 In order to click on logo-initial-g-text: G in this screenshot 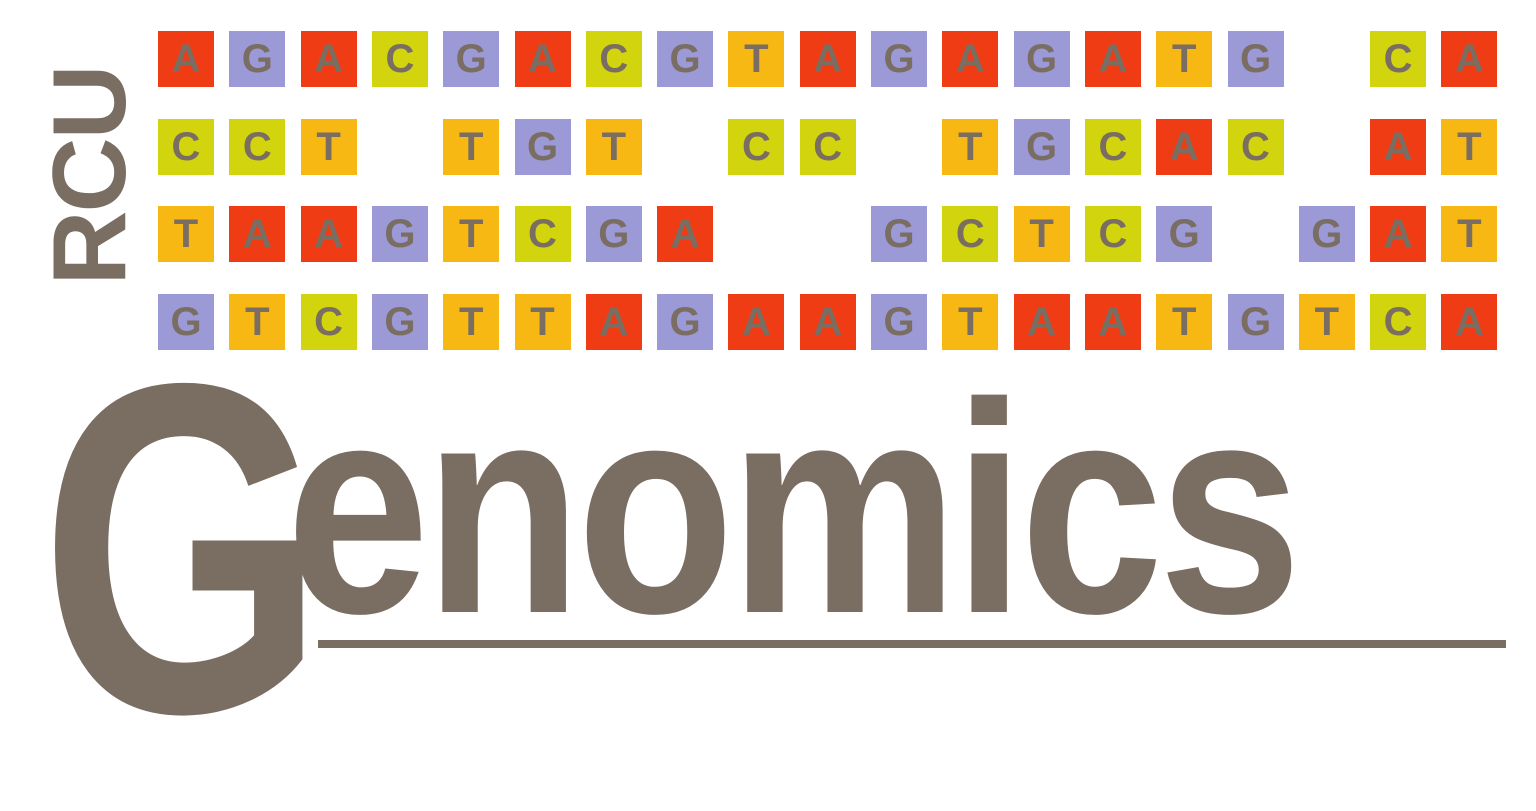, I will do `click(182, 548)`.